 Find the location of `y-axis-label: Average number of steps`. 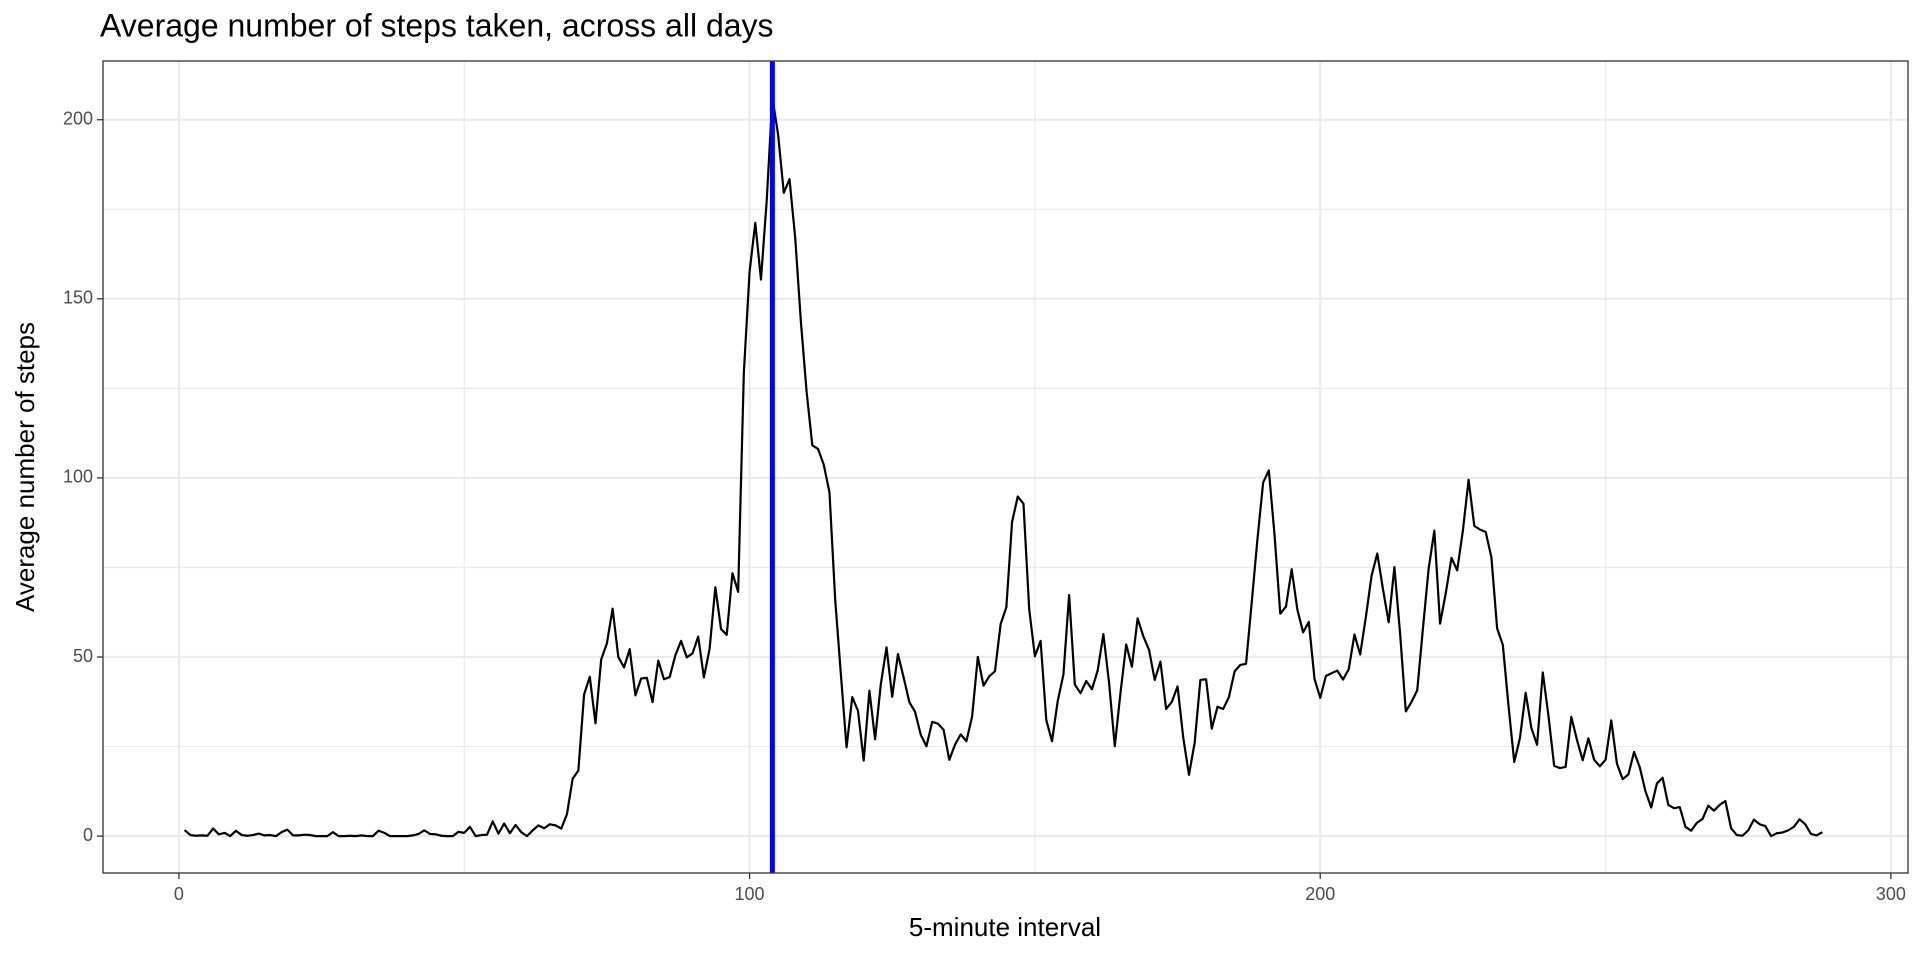

y-axis-label: Average number of steps is located at coordinates (25, 467).